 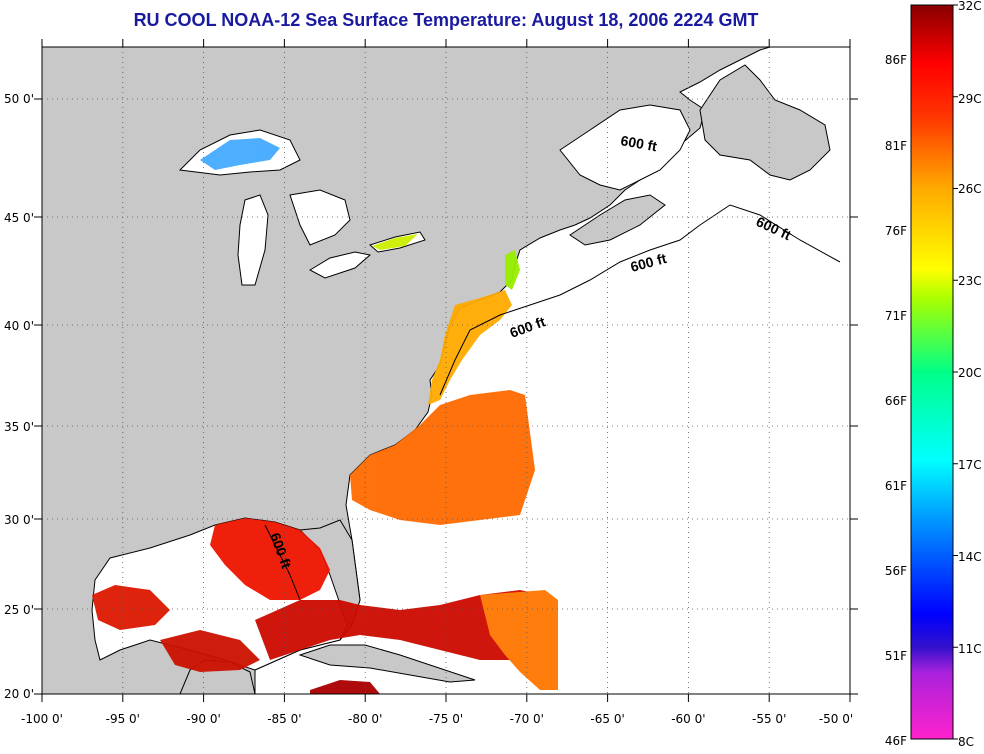 I want to click on sst-patch-cuba-south, so click(x=345, y=687).